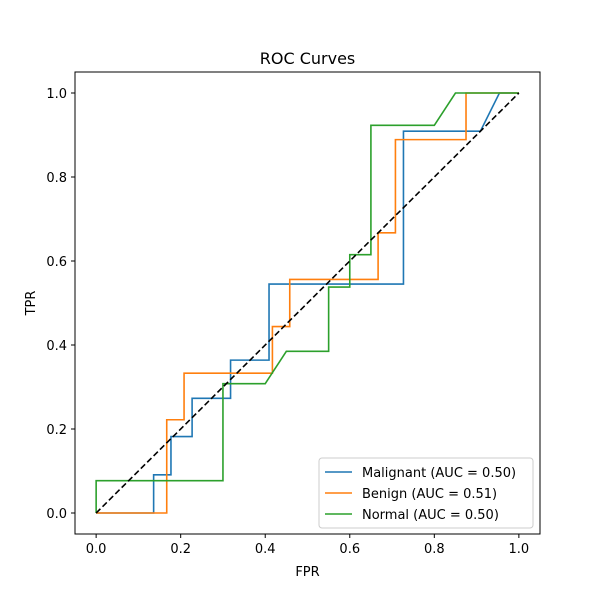 The image size is (600, 604). What do you see at coordinates (56, 346) in the screenshot?
I see `y-tick-label: 0.4` at bounding box center [56, 346].